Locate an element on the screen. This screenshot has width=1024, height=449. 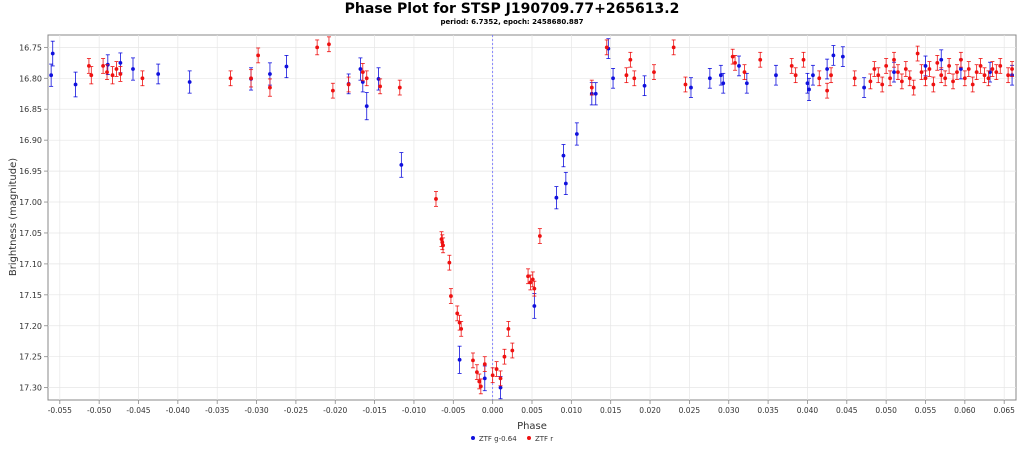
x-tick-label: -0.005 is located at coordinates (453, 410).